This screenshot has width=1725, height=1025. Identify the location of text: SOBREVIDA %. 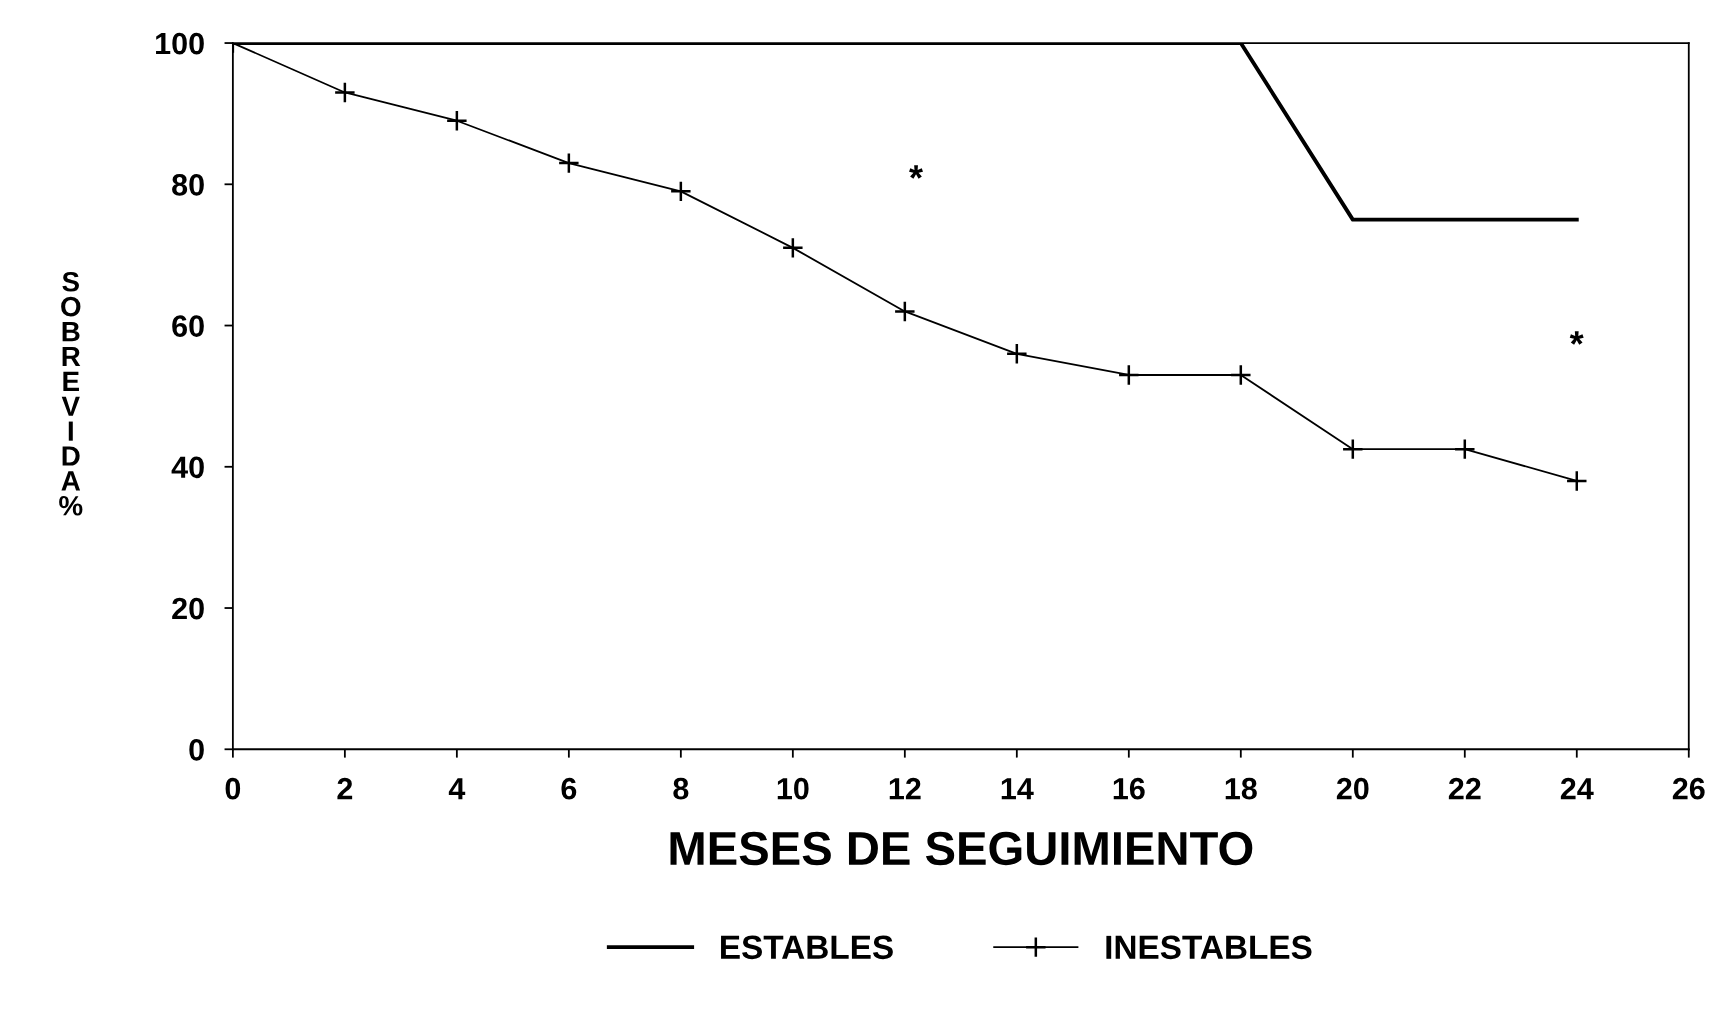
(71, 393).